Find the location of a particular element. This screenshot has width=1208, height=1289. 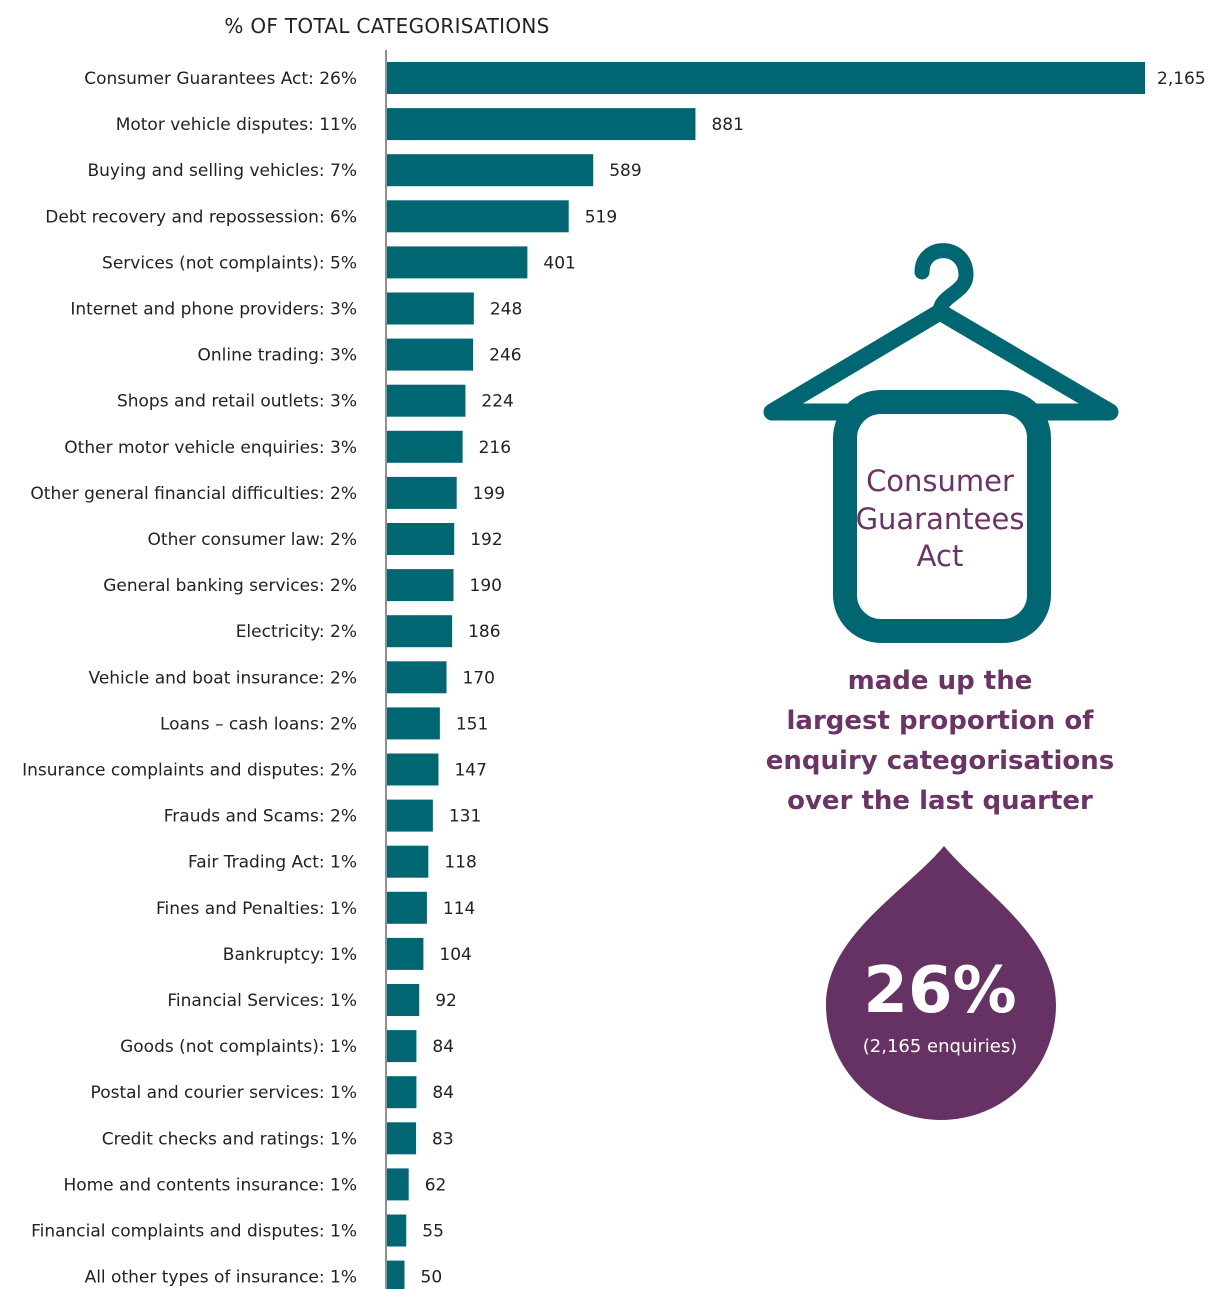

value-label: 104 is located at coordinates (455, 955).